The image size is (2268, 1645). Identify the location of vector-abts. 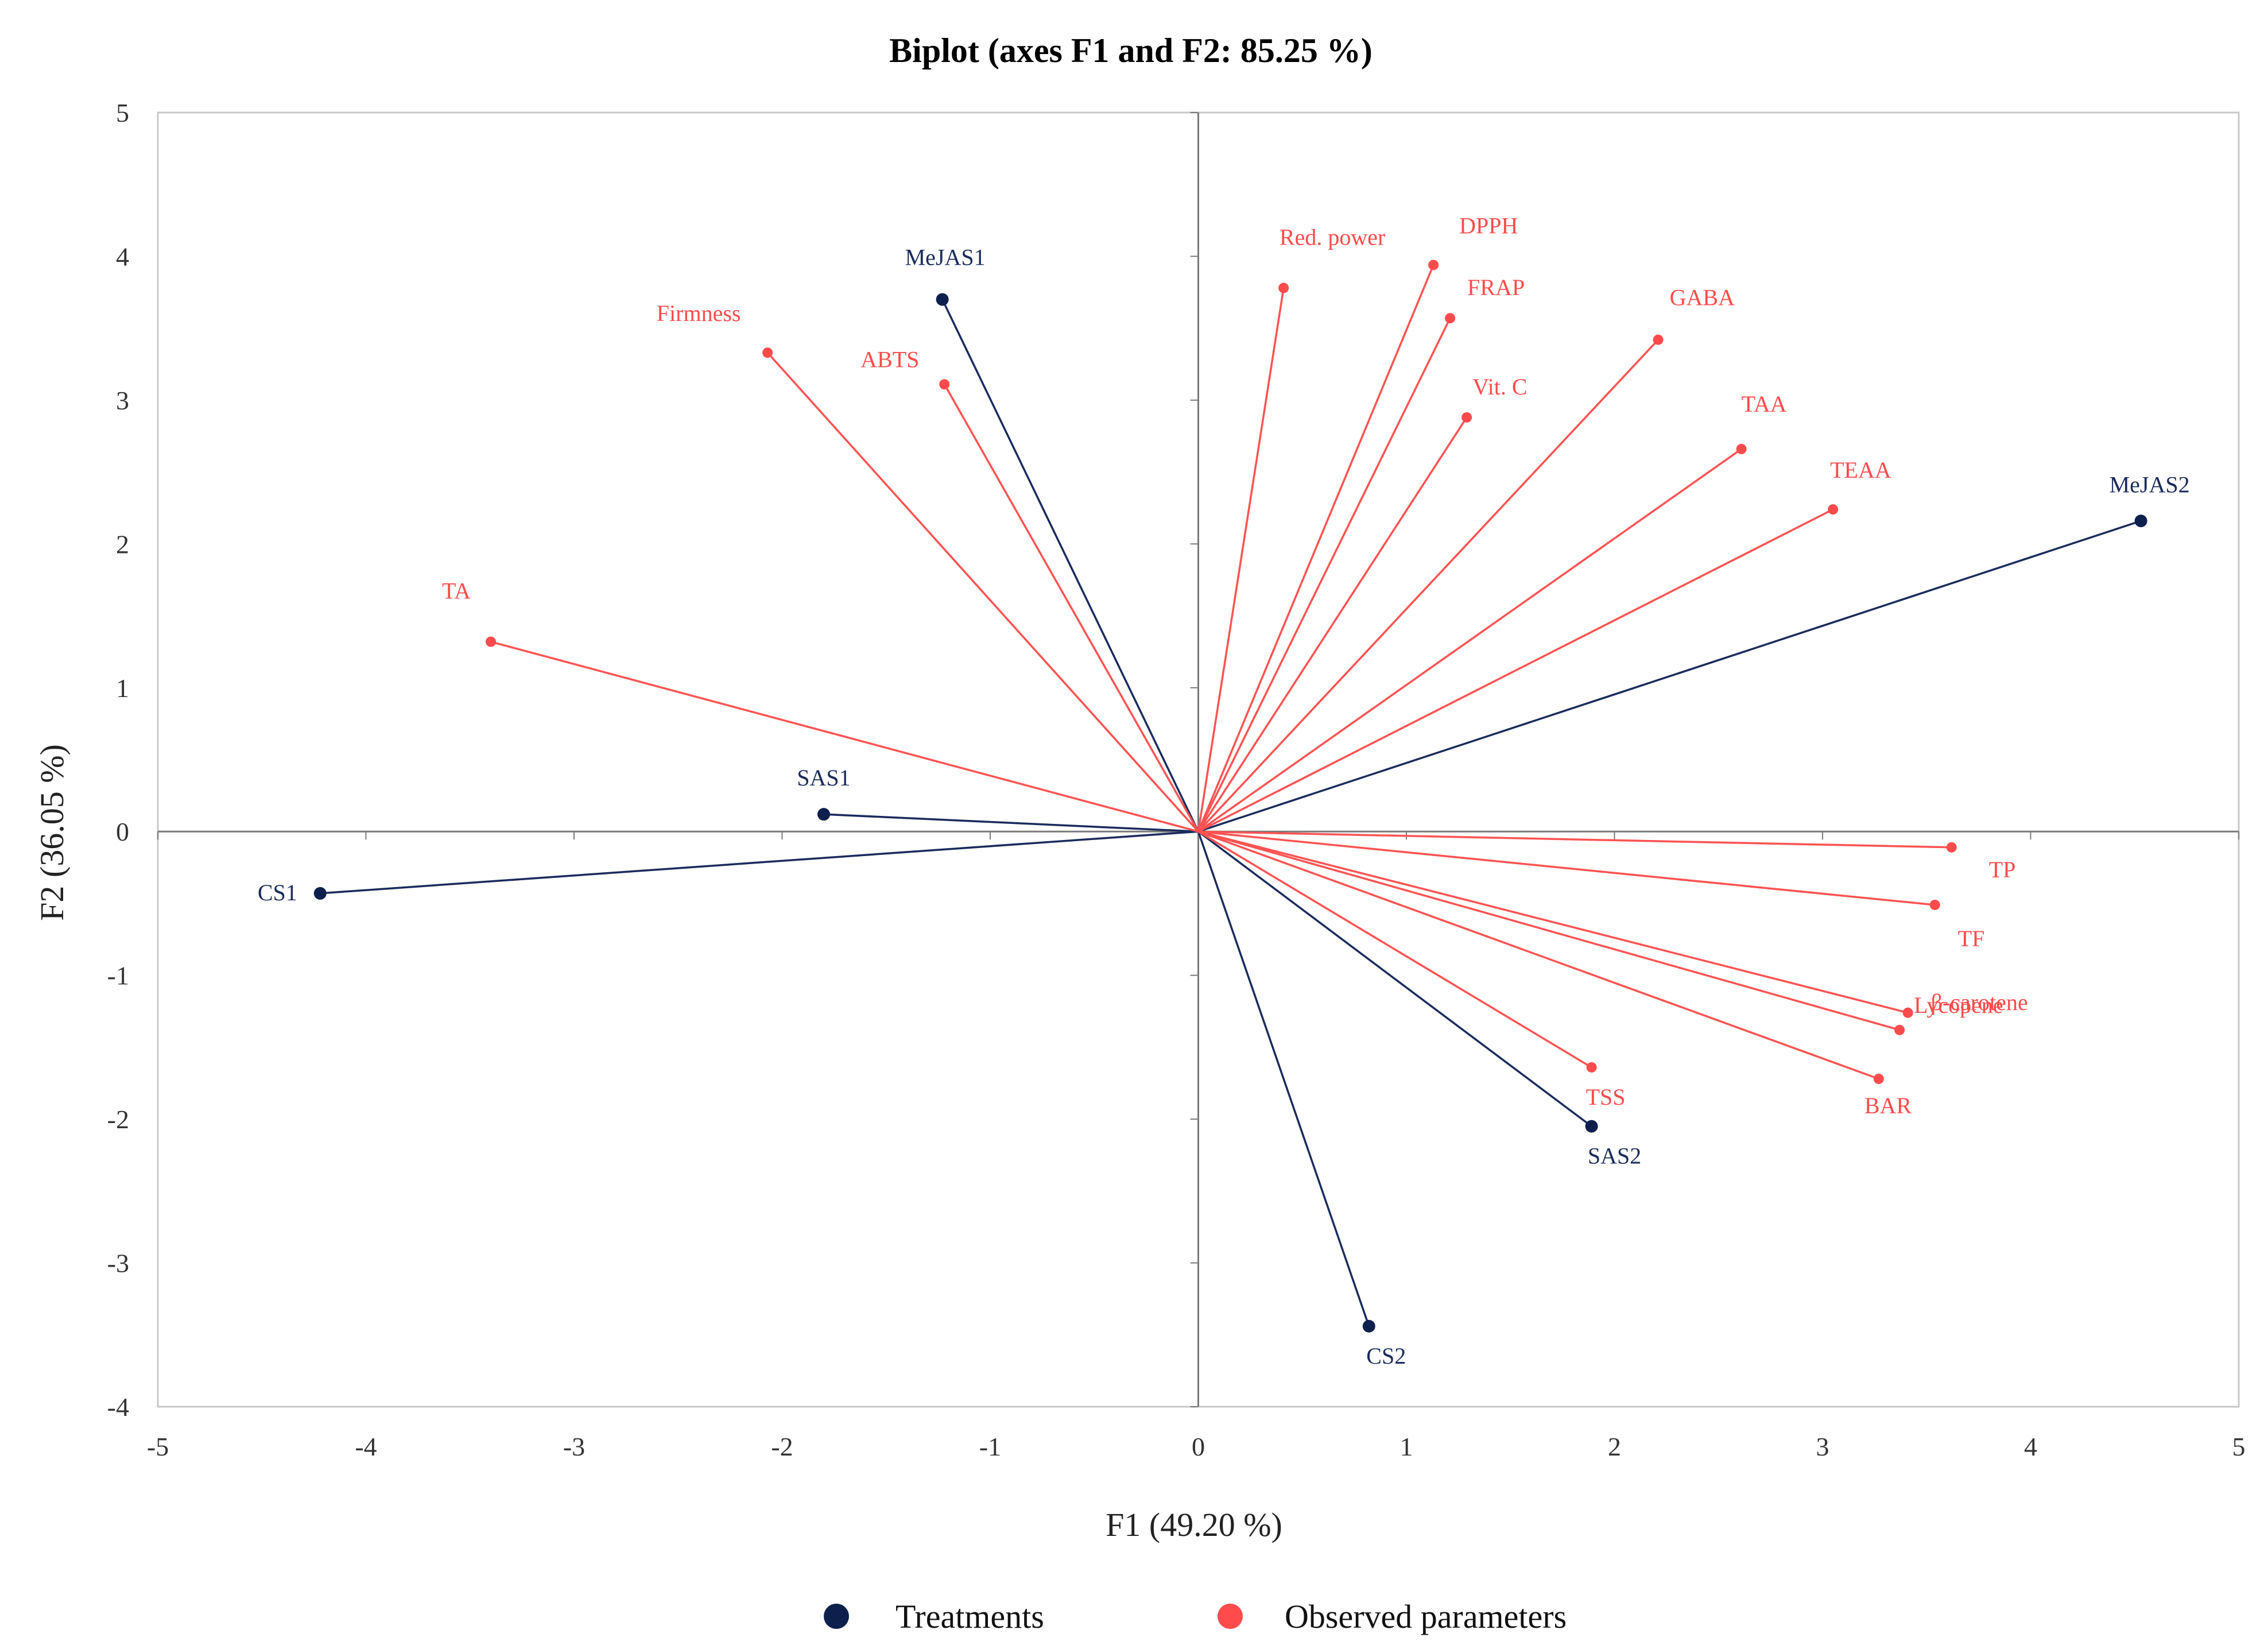
(1071, 608).